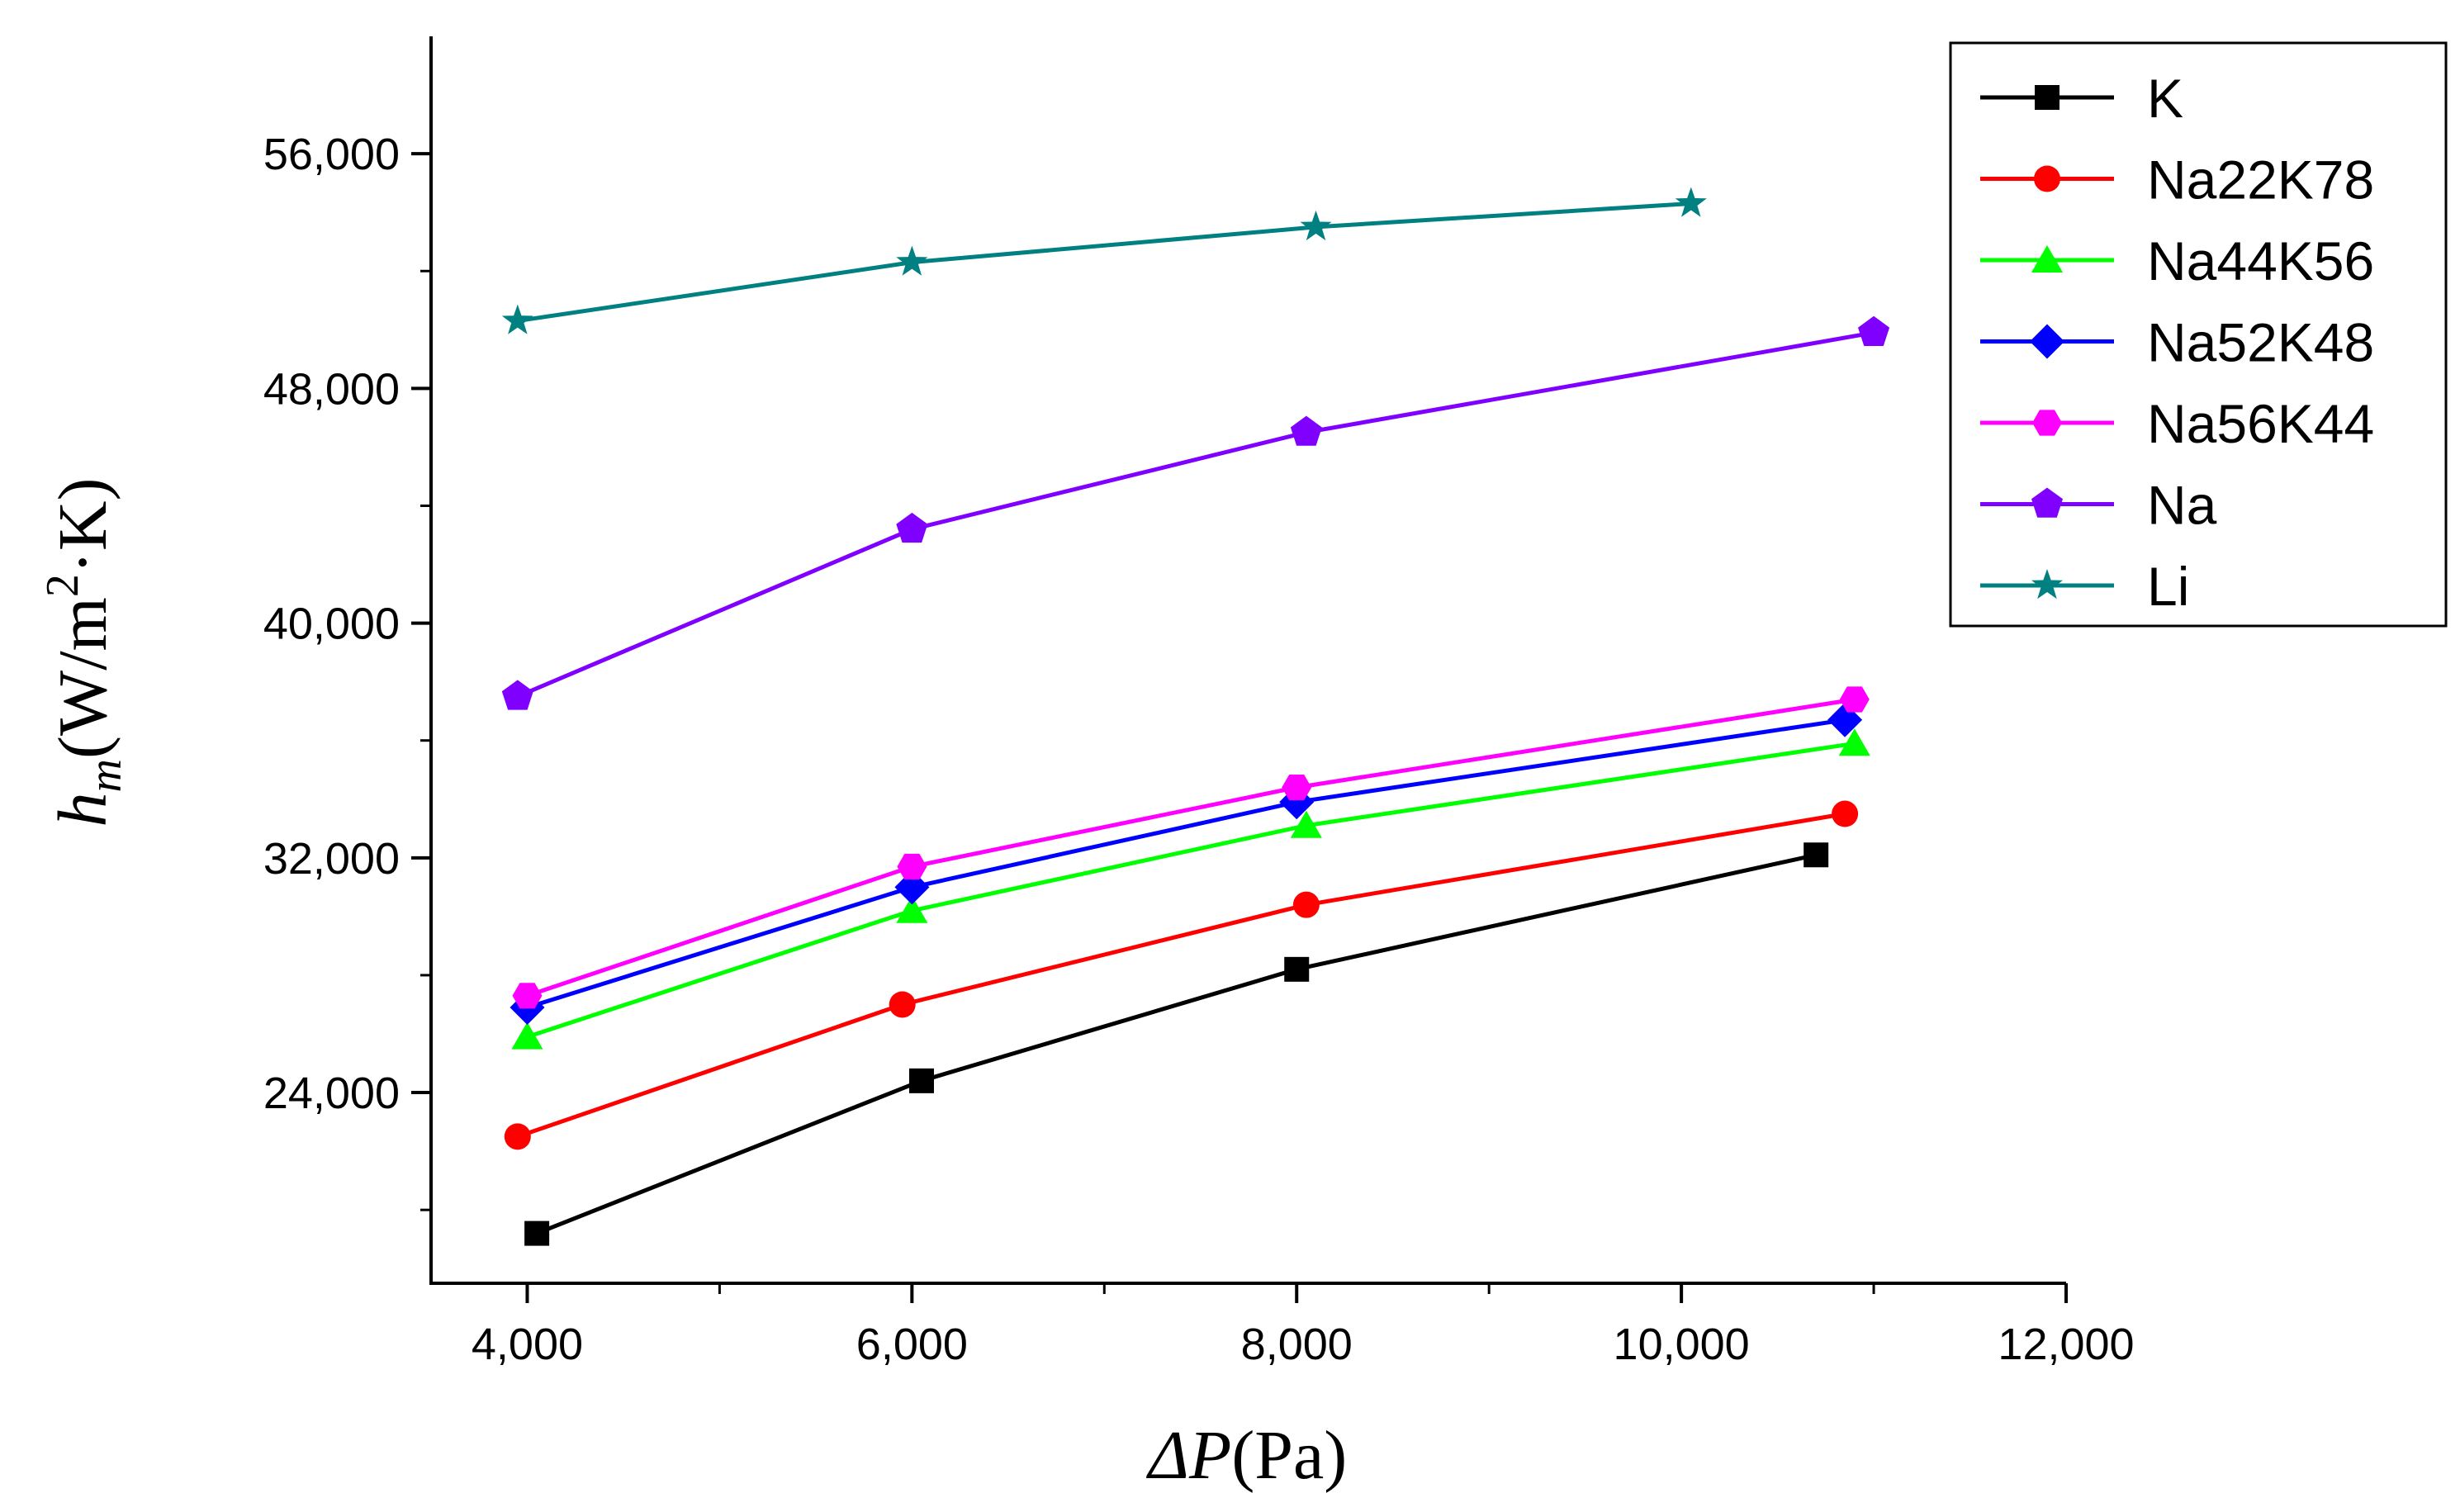  Describe the element at coordinates (2168, 586) in the screenshot. I see `legend-label-li: Li` at that location.